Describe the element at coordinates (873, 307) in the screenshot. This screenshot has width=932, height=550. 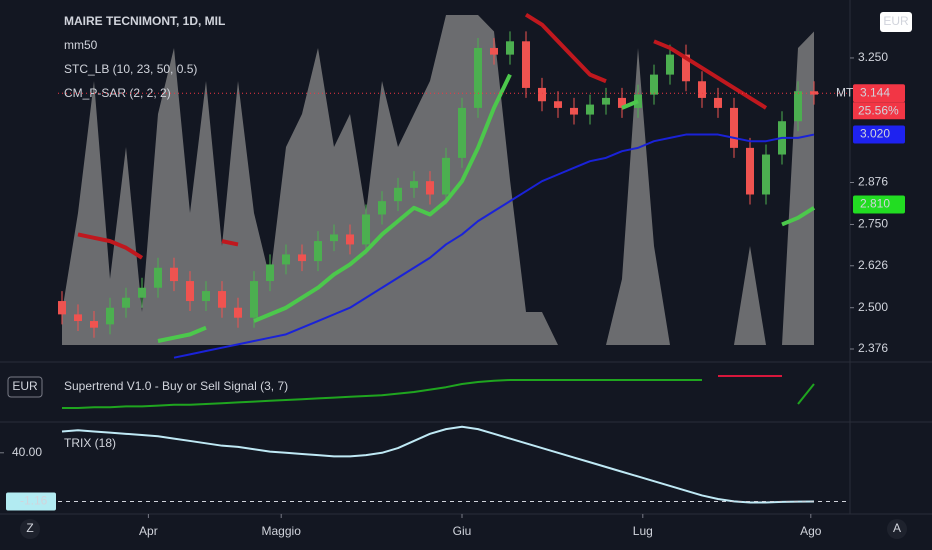
I see `y-tick-label: 2.500` at that location.